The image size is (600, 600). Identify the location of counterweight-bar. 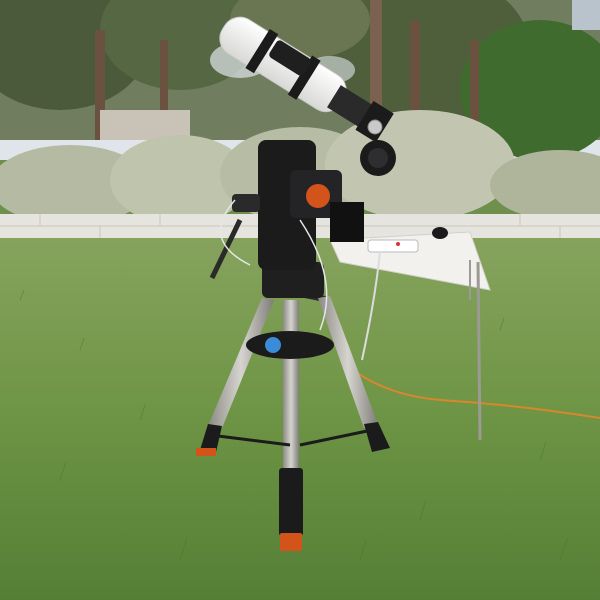
(226, 249).